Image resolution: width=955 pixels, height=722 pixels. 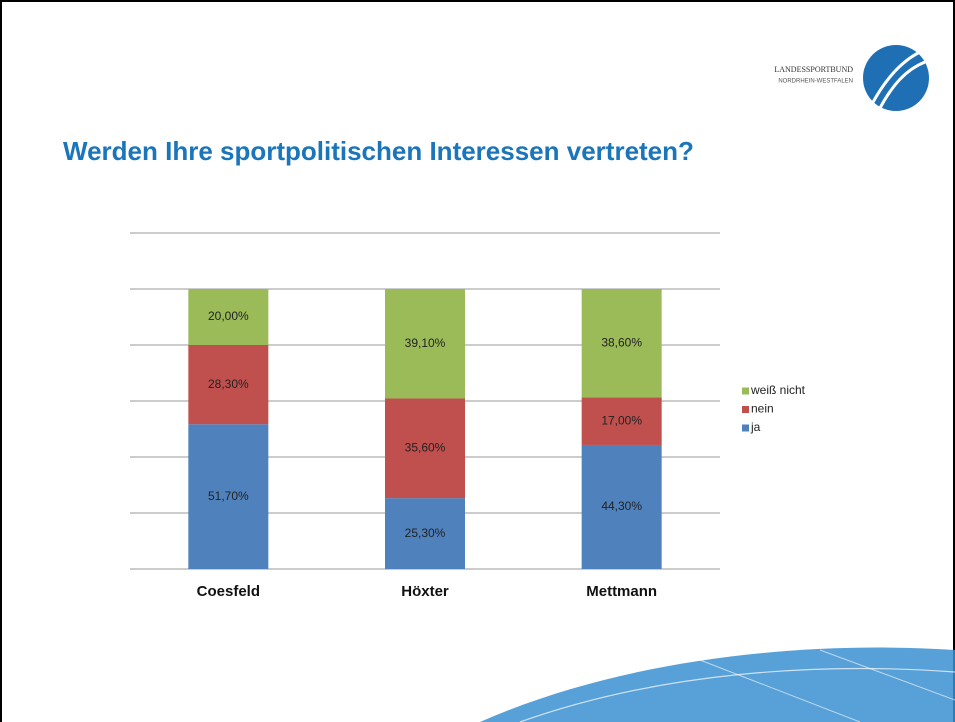 I want to click on logo-text: LANDESSPORTBUND, so click(x=813, y=69).